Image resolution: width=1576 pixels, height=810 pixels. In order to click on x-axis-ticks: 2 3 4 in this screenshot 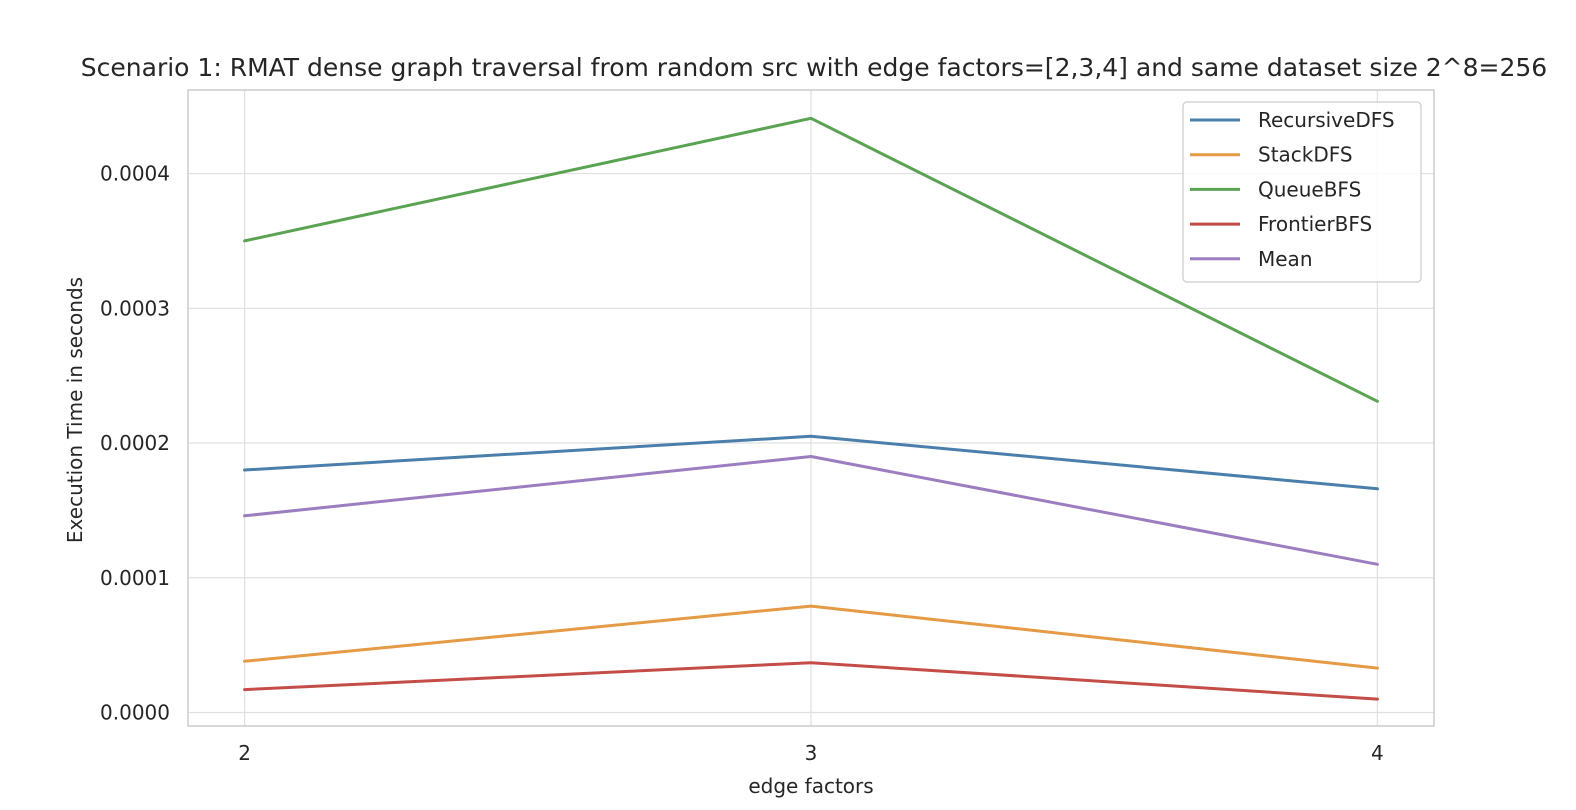, I will do `click(810, 753)`.